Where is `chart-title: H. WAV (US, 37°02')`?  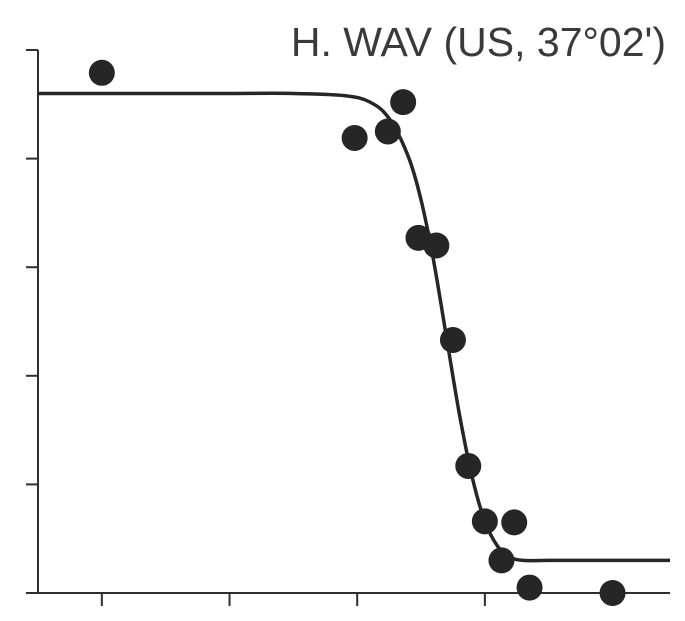 chart-title: H. WAV (US, 37°02') is located at coordinates (478, 42).